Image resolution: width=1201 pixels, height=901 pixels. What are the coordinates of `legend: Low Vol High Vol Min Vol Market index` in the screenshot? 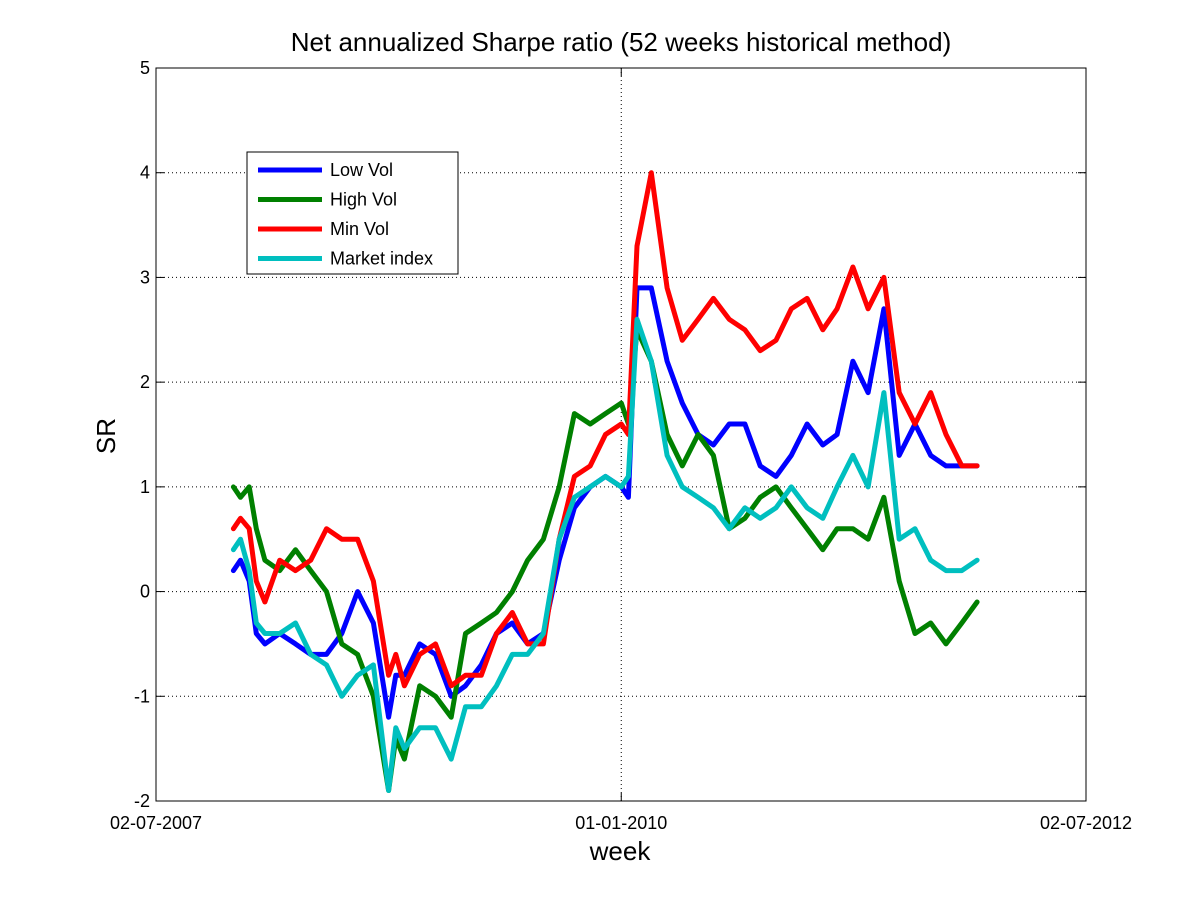 It's located at (352, 213).